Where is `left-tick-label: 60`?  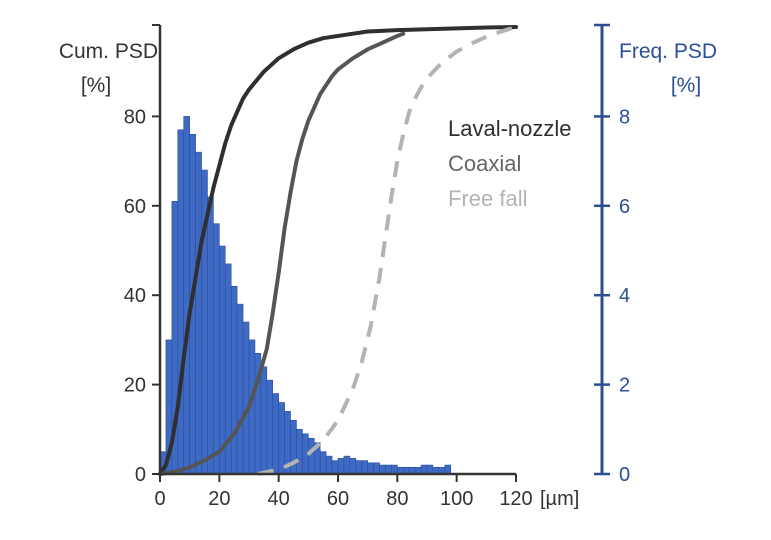 left-tick-label: 60 is located at coordinates (135, 207).